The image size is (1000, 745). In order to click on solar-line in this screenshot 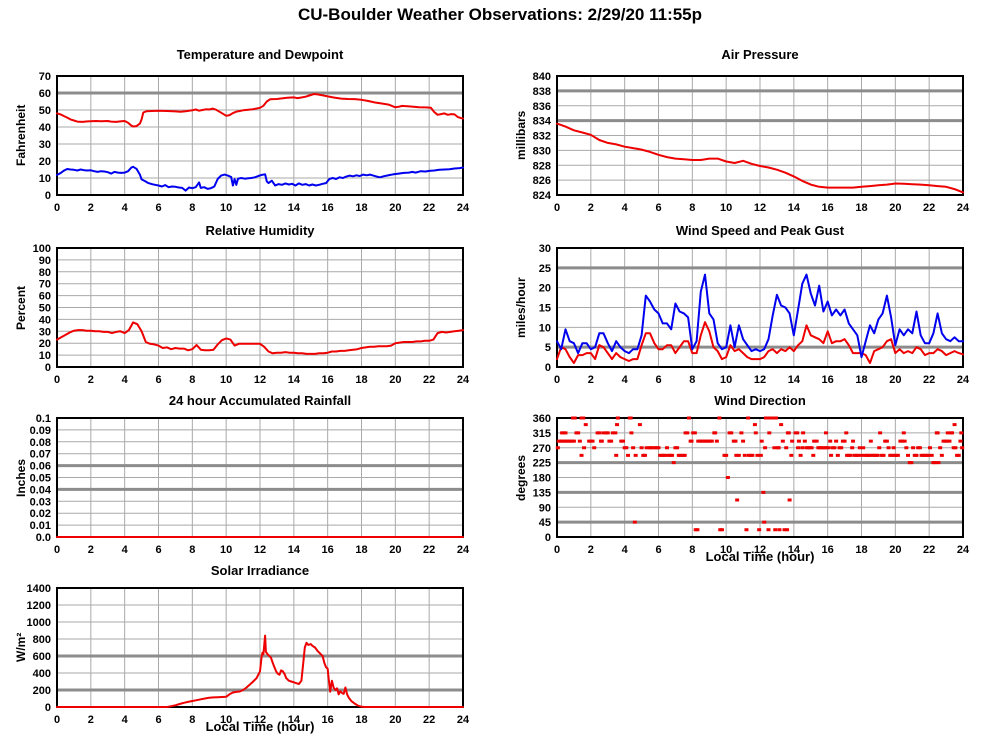, I will do `click(260, 671)`.